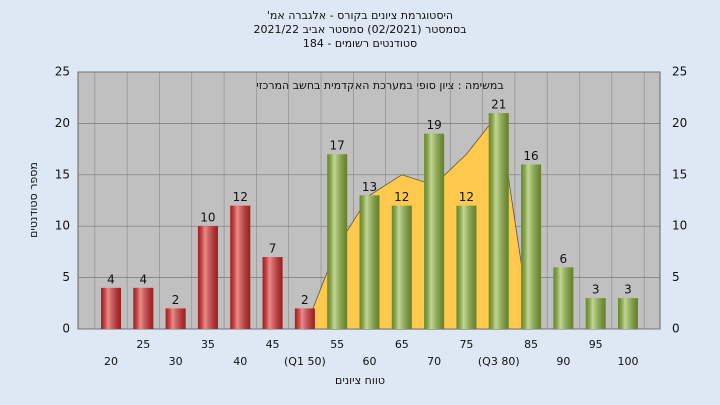  Describe the element at coordinates (33, 200) in the screenshot. I see `y-axis-label: מספר סטודנטים` at that location.